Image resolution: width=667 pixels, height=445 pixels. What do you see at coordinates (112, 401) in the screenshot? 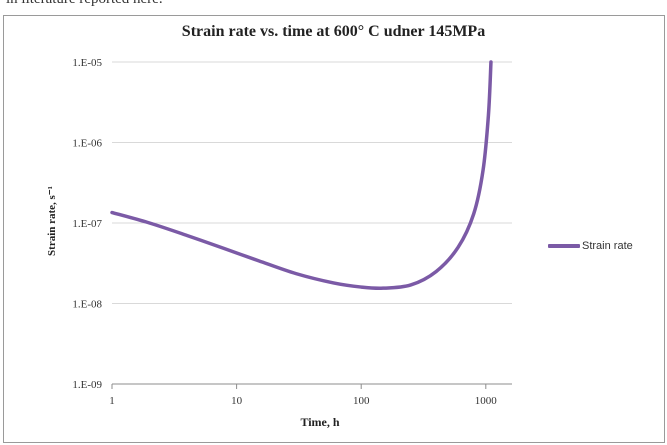
I see `x-tick-label: 1` at bounding box center [112, 401].